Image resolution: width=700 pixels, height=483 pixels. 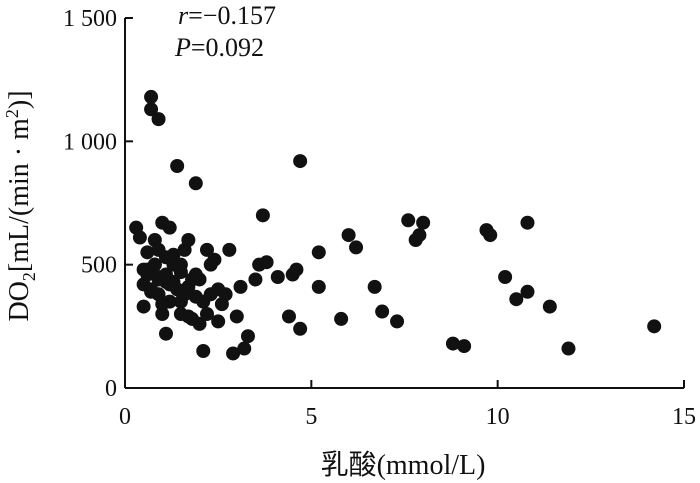 What do you see at coordinates (19, 301) in the screenshot?
I see `y-axis-title-main: DO` at bounding box center [19, 301].